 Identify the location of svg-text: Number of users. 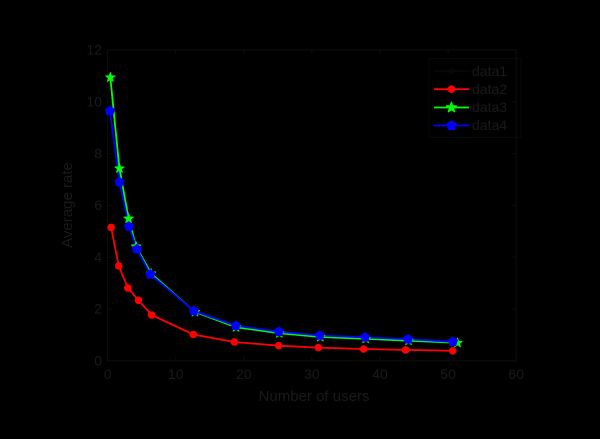
(314, 396).